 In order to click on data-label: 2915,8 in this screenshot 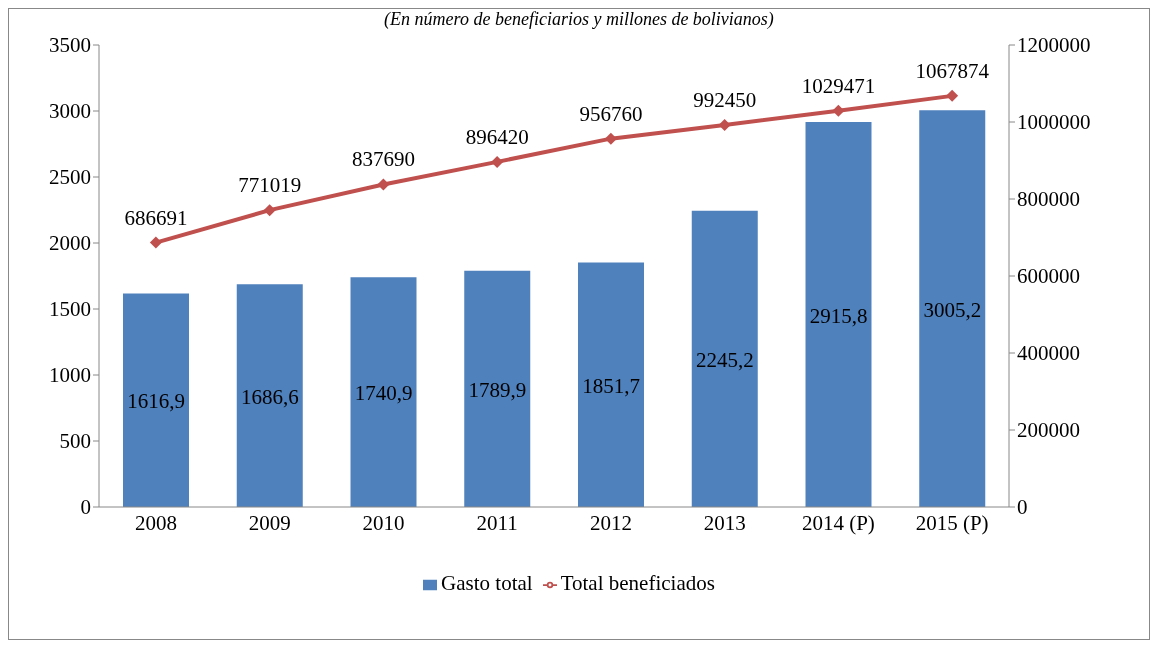, I will do `click(838, 315)`.